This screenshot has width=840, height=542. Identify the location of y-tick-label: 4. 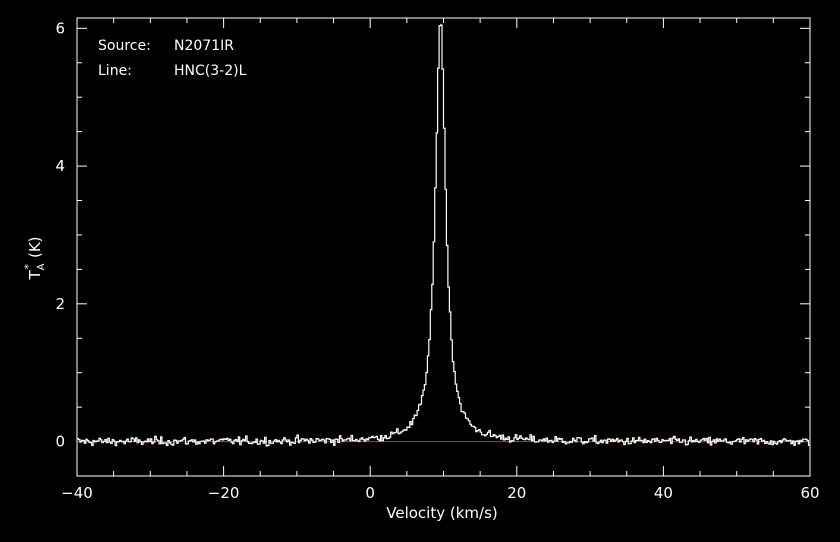
(60, 166).